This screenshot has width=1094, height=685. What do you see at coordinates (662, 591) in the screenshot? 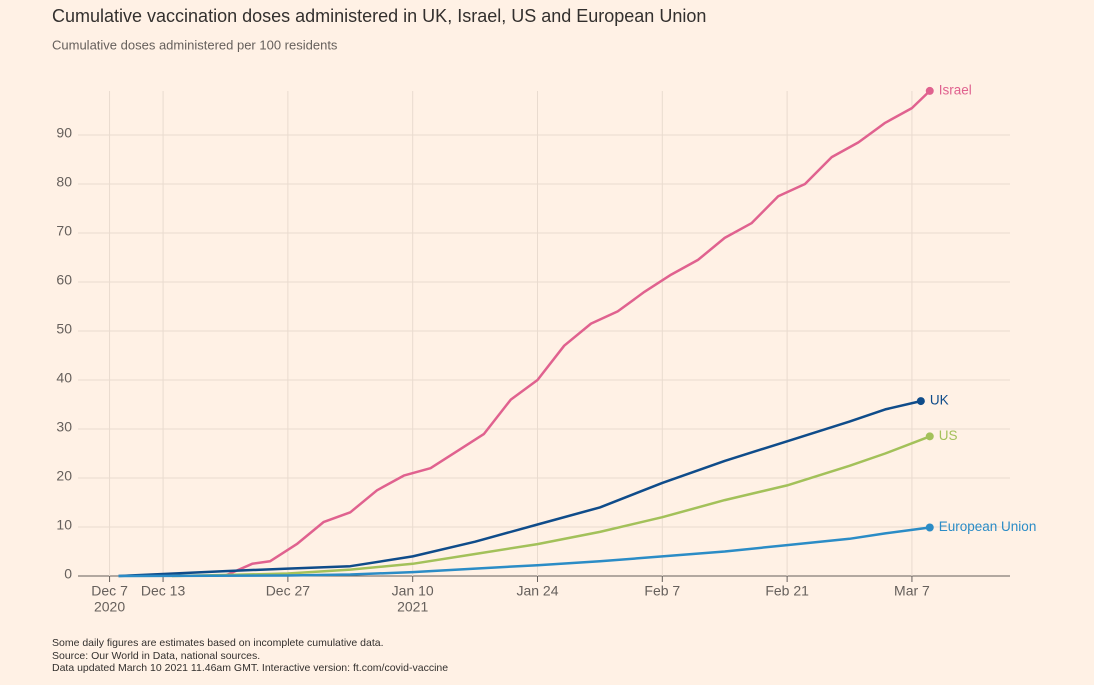
I see `x-tick-label: Feb 7` at bounding box center [662, 591].